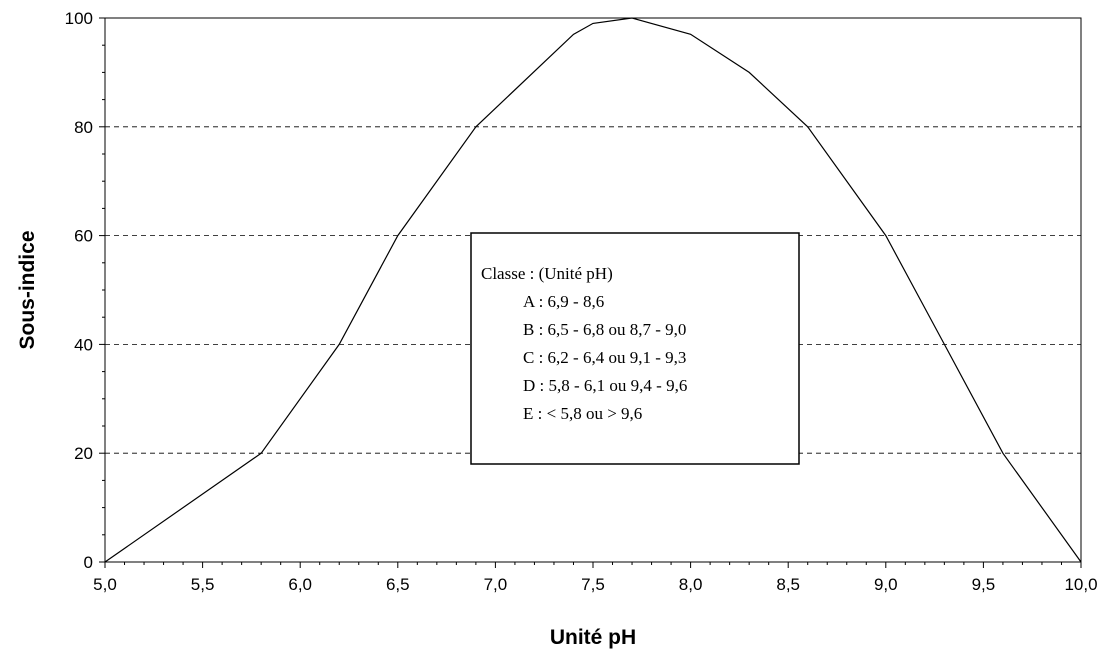 The height and width of the screenshot is (655, 1111). What do you see at coordinates (788, 584) in the screenshot?
I see `x-tick-label: 8,5` at bounding box center [788, 584].